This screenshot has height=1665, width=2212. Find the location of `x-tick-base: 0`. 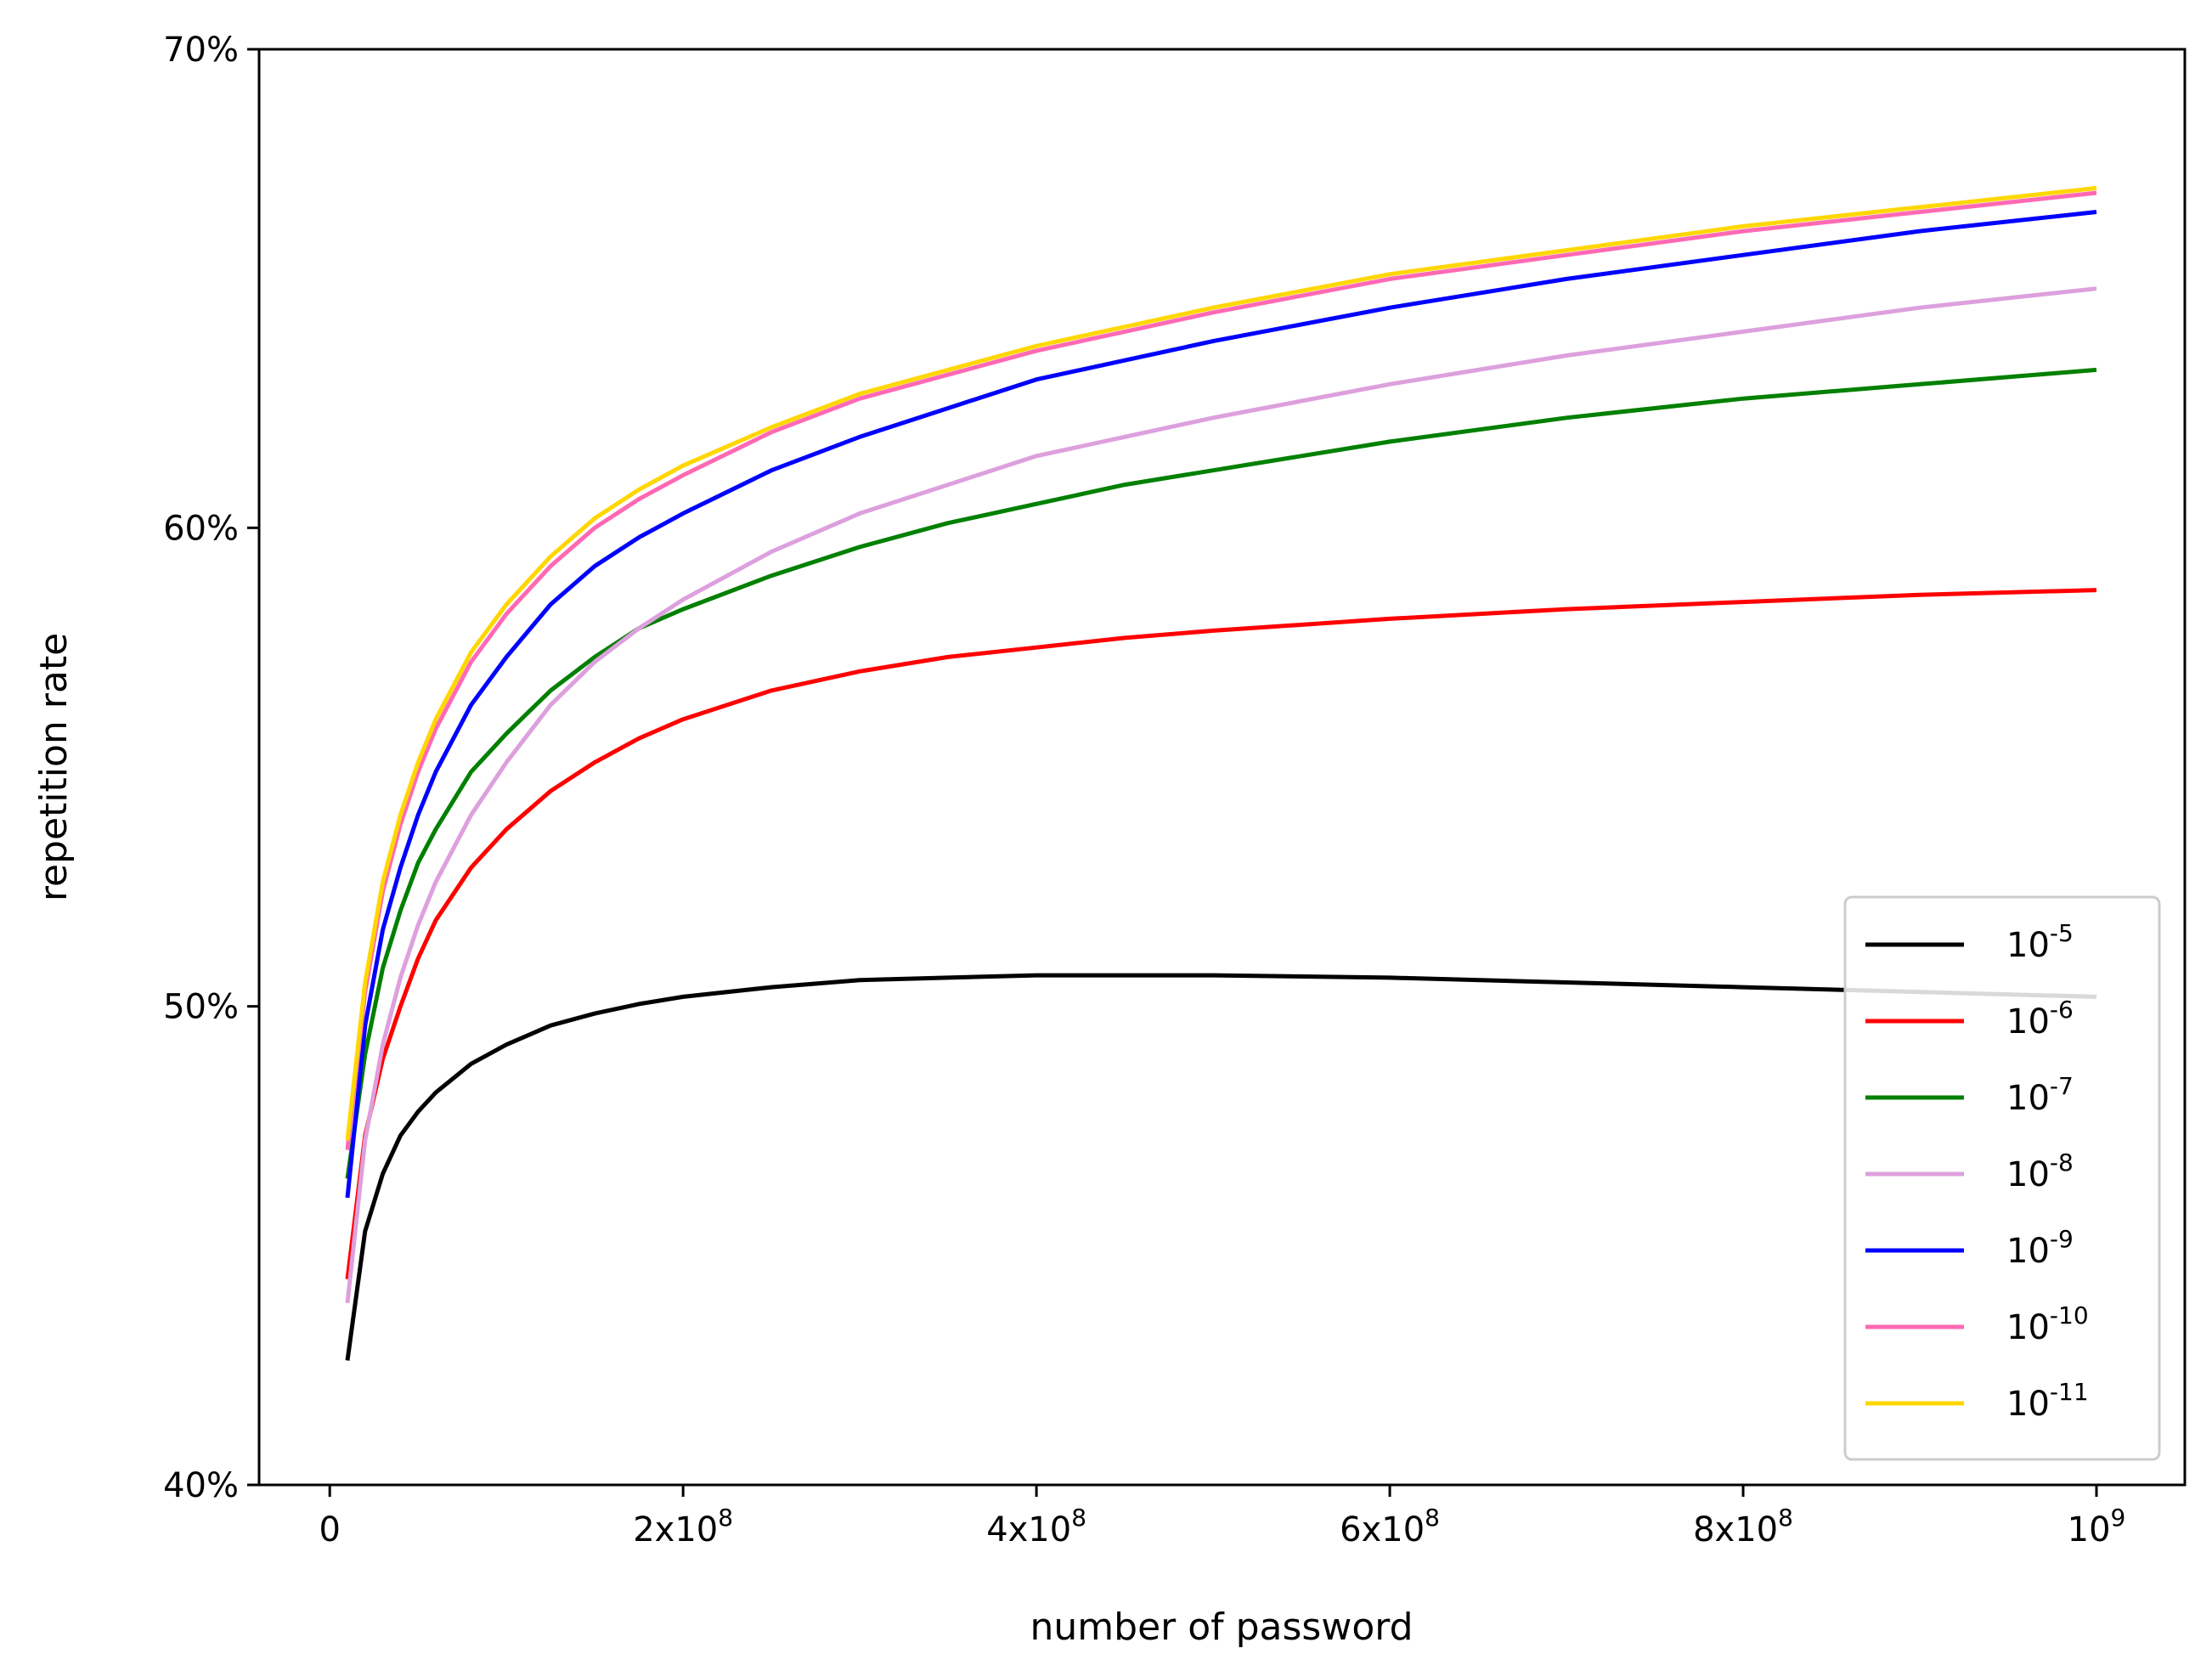

x-tick-base: 0 is located at coordinates (330, 1529).